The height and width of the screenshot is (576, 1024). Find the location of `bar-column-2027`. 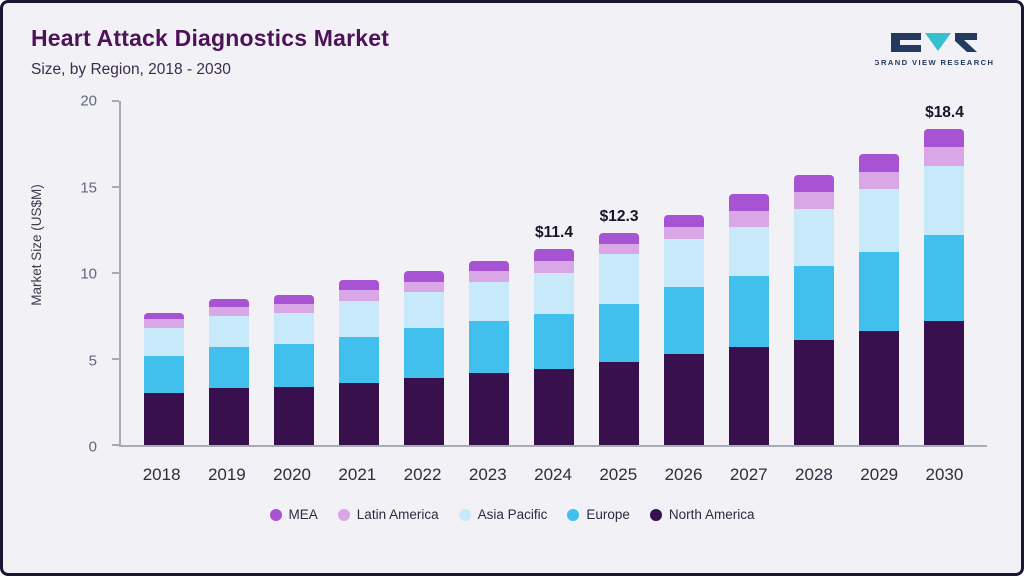

bar-column-2027 is located at coordinates (749, 273).